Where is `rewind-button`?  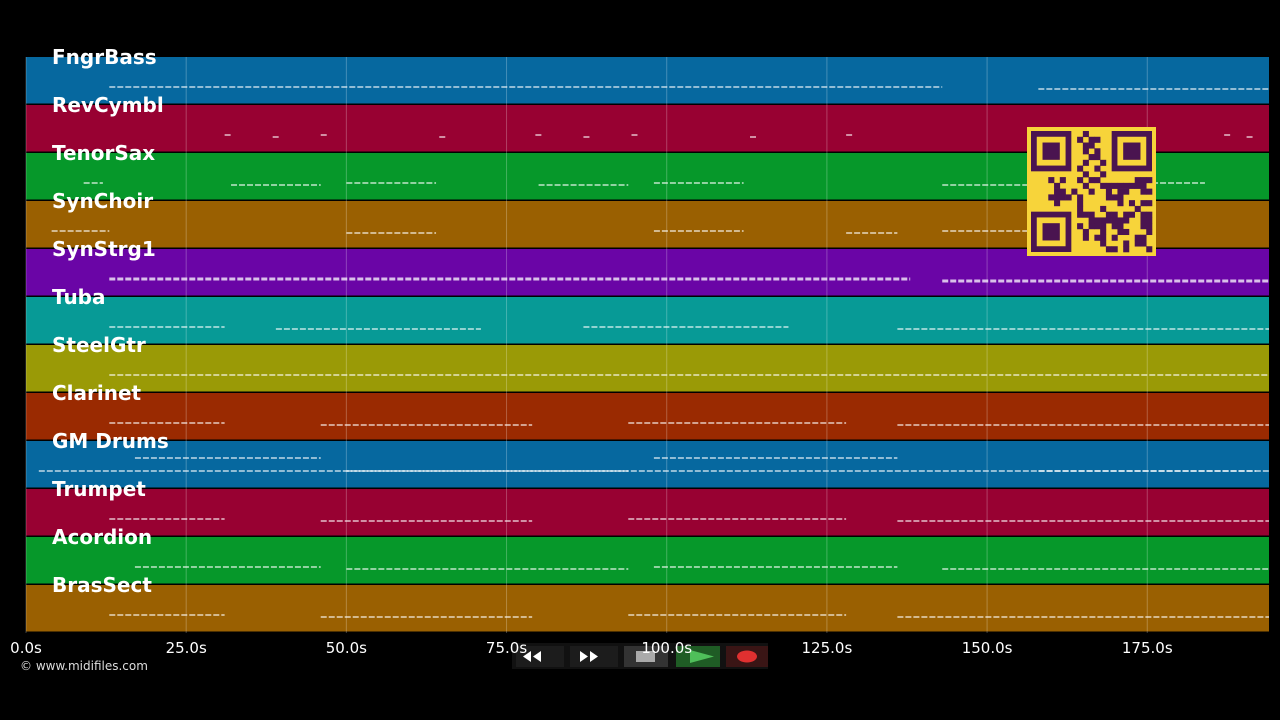 rewind-button is located at coordinates (540, 656).